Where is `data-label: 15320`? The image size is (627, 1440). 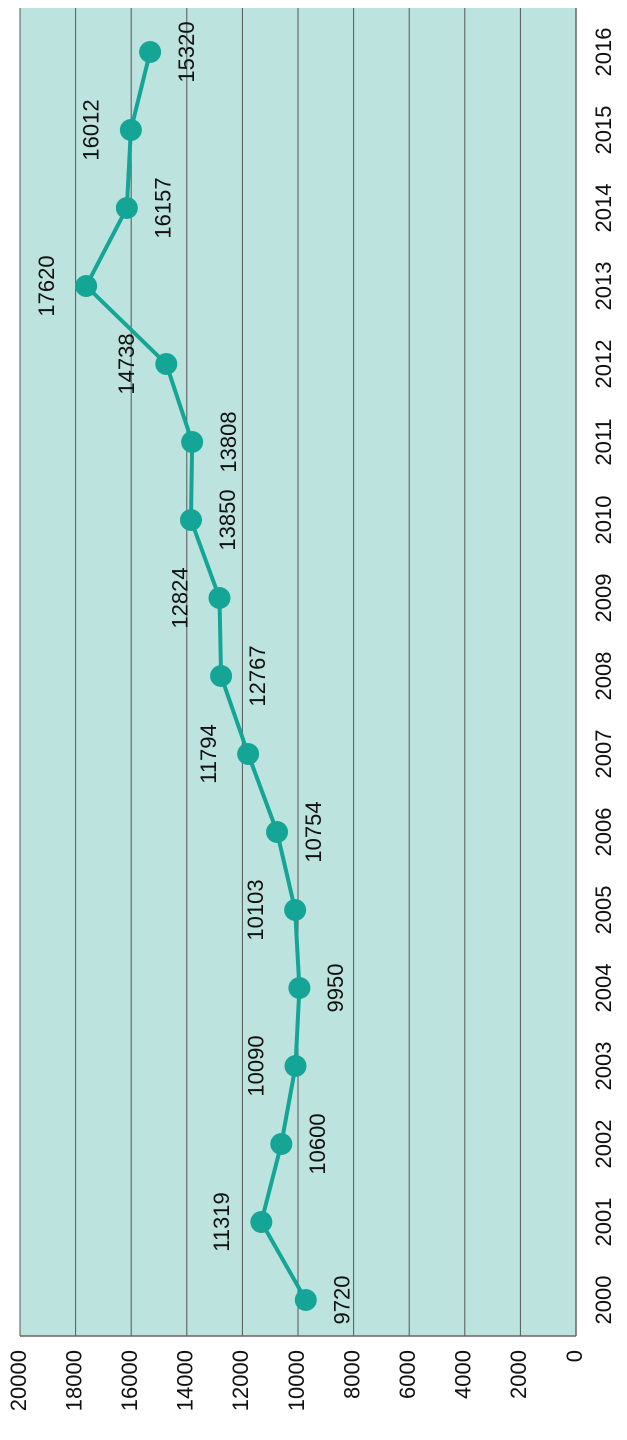
data-label: 15320 is located at coordinates (186, 51).